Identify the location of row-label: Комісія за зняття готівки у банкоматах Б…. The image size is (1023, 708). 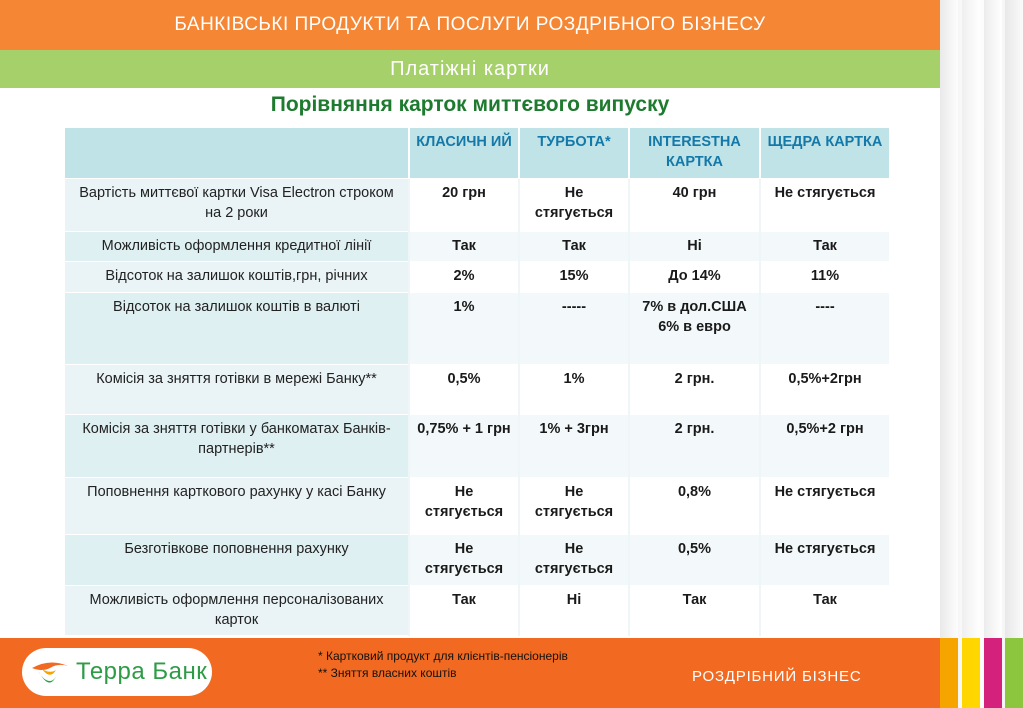
(237, 446).